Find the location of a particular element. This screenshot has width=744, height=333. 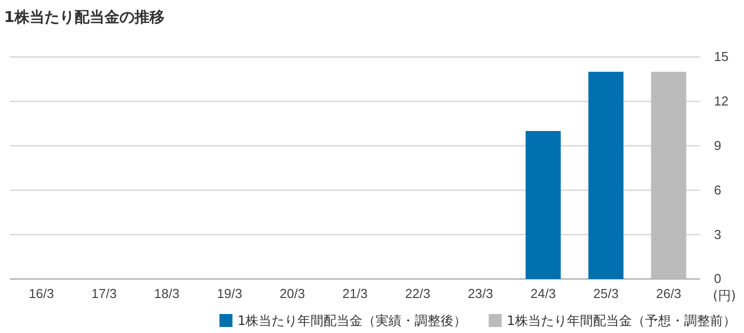

legend-label: 1株当たり年間配当金（実績・調整後） is located at coordinates (352, 321).